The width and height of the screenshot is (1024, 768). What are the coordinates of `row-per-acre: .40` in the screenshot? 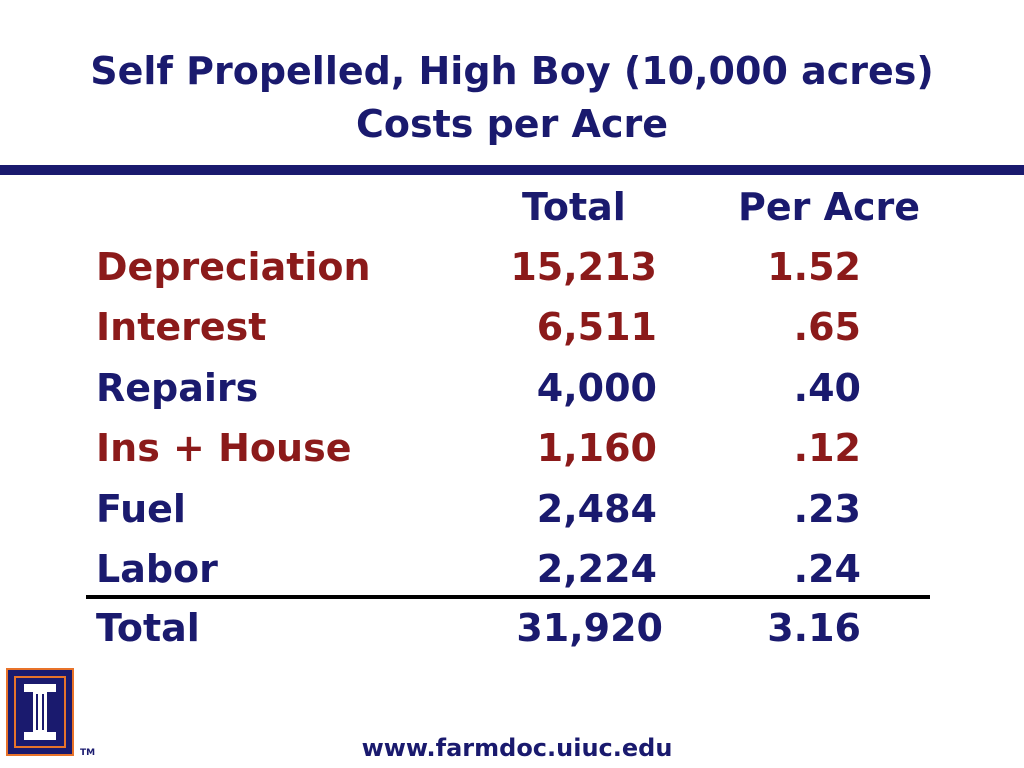 It's located at (827, 388).